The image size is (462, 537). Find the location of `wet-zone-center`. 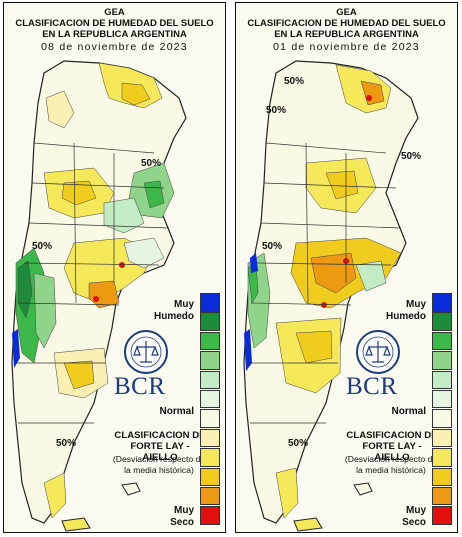

wet-zone-center is located at coordinates (371, 276).